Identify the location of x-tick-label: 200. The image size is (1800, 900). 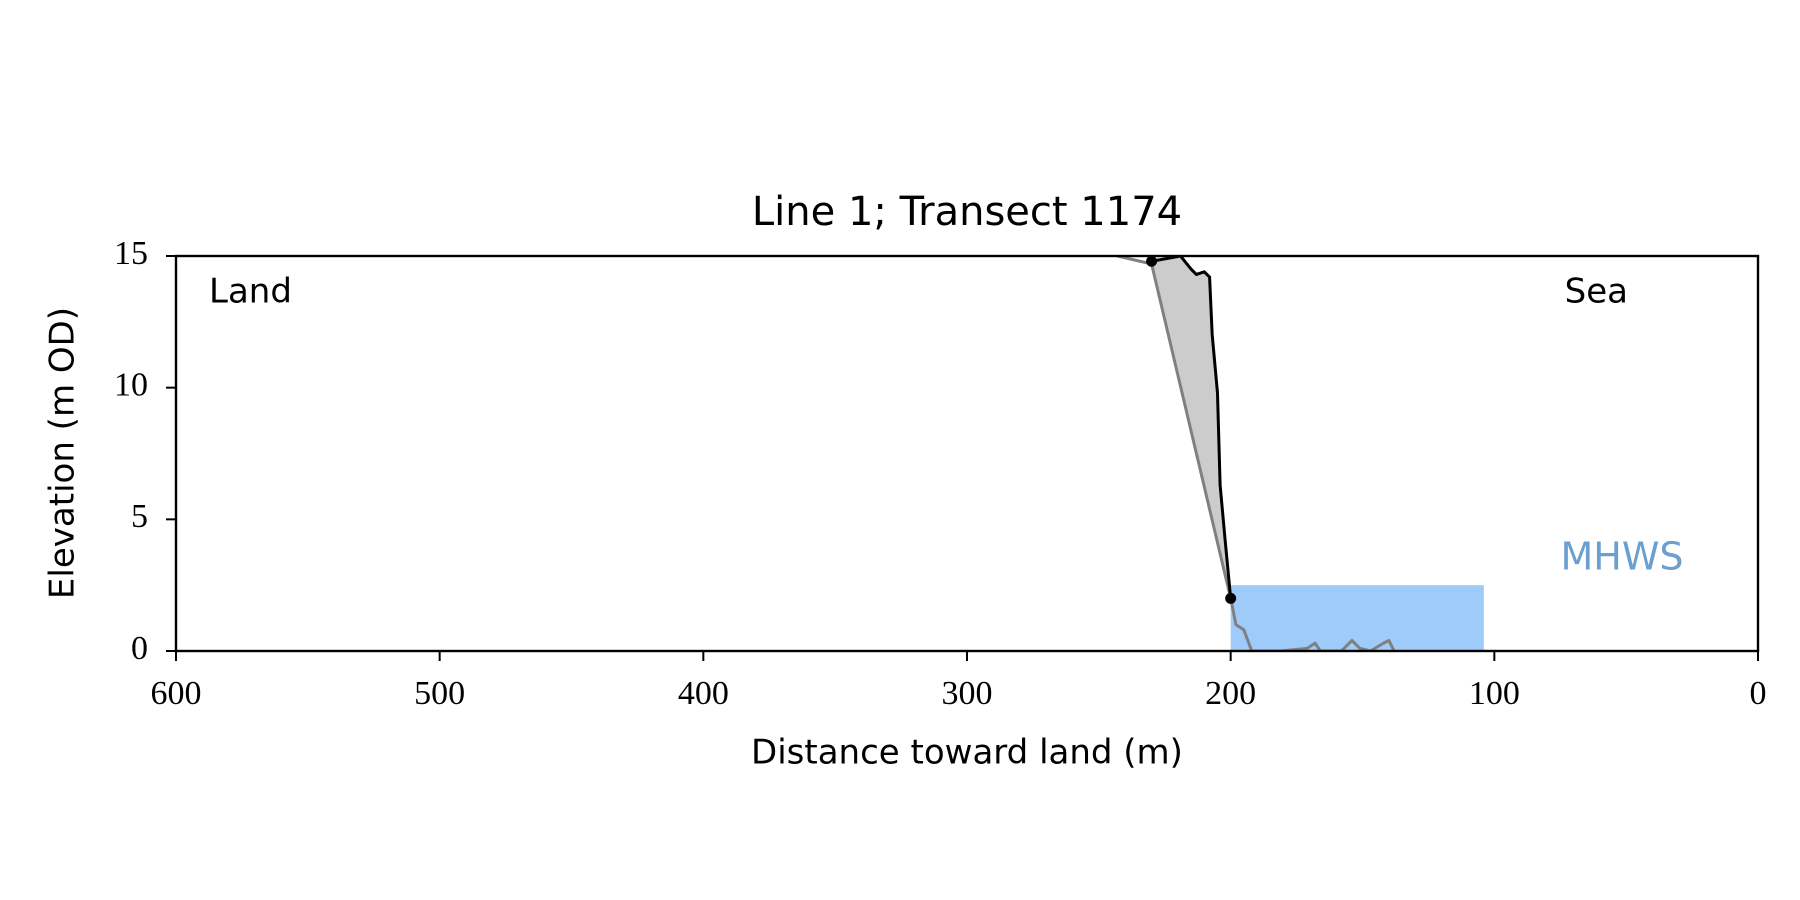
(1230, 693).